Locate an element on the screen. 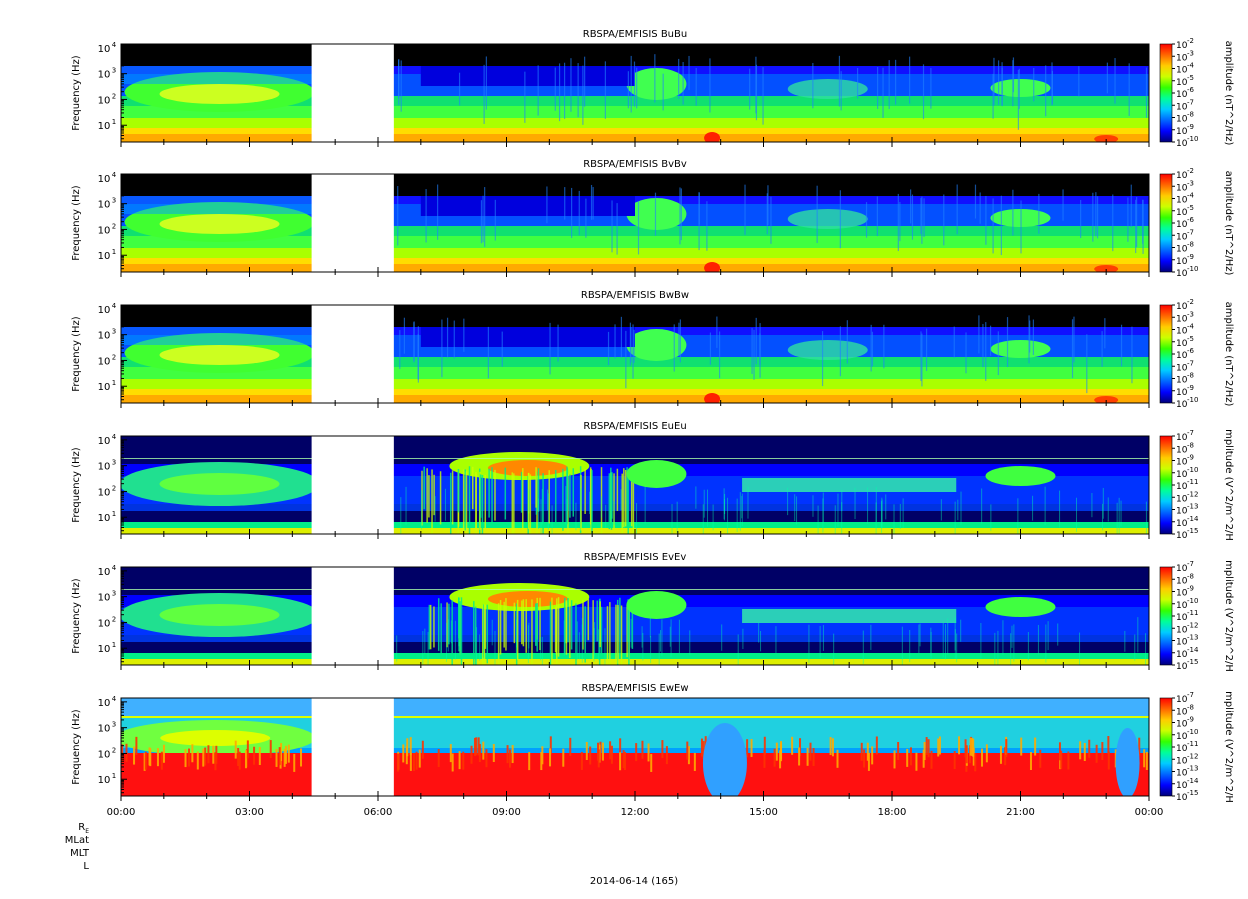  colorbar-tick-exponent: -15 is located at coordinates (1192, 531).